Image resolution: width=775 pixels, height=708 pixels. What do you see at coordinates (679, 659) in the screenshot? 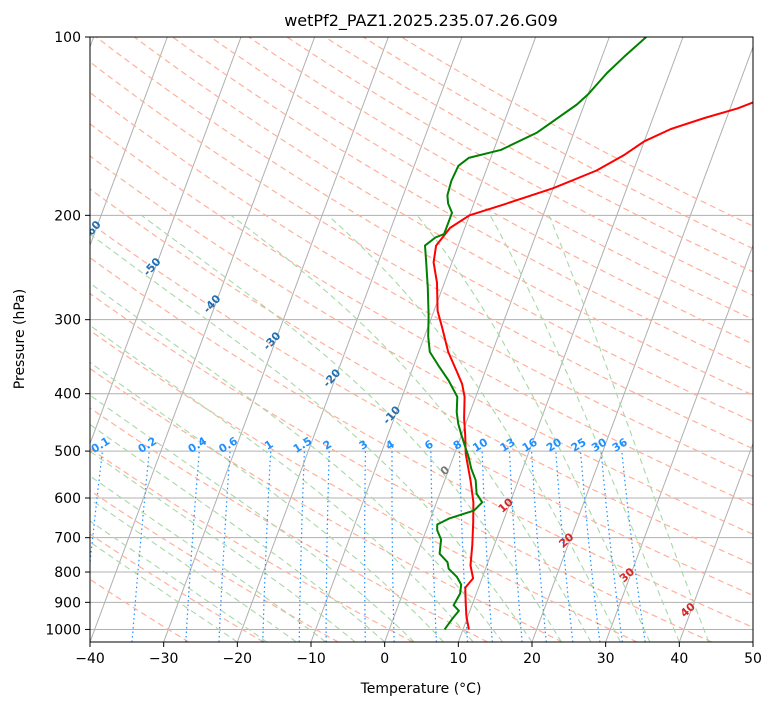
I see `x-tick-label: 40` at bounding box center [679, 659].